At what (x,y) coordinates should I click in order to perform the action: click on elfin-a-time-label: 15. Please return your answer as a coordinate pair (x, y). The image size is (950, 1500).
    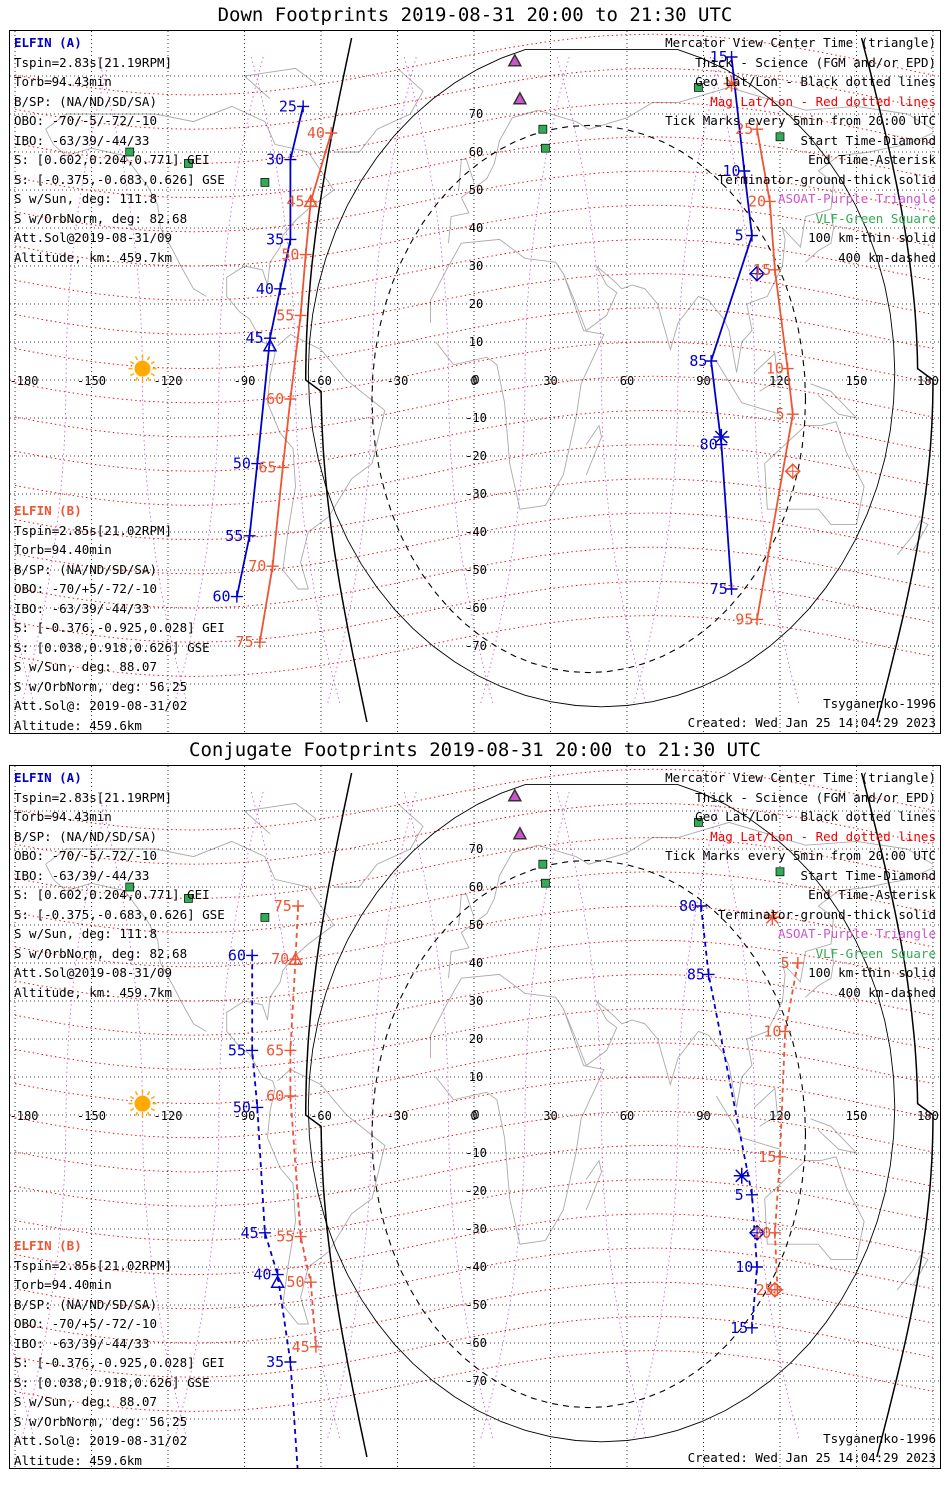
    Looking at the image, I should click on (719, 57).